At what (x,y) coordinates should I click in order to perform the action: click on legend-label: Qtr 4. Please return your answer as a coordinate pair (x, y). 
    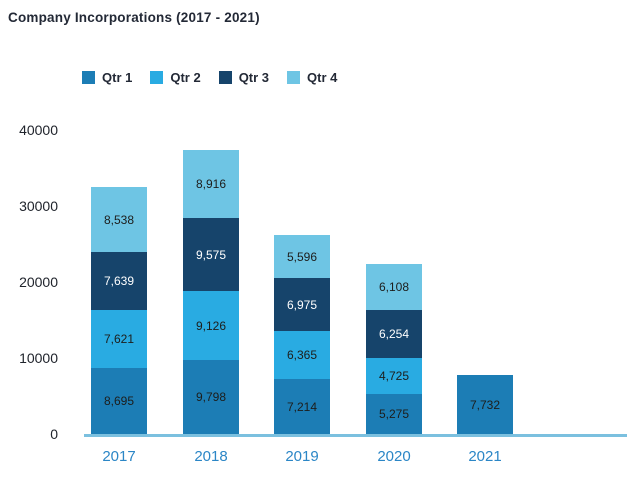
    Looking at the image, I should click on (322, 77).